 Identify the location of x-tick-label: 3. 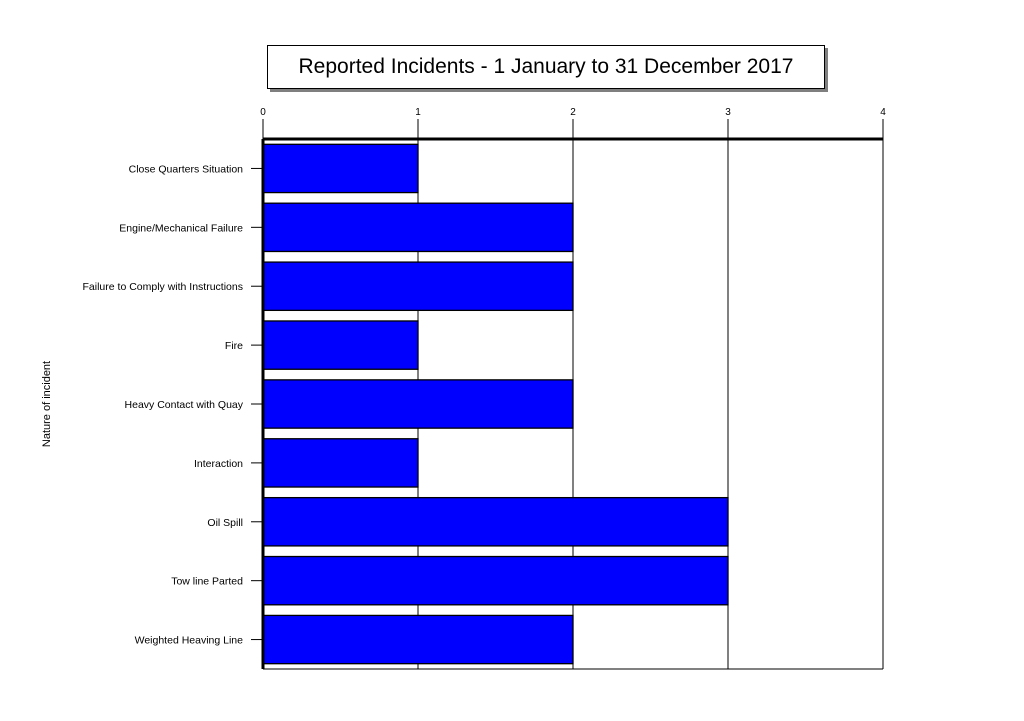
(728, 112).